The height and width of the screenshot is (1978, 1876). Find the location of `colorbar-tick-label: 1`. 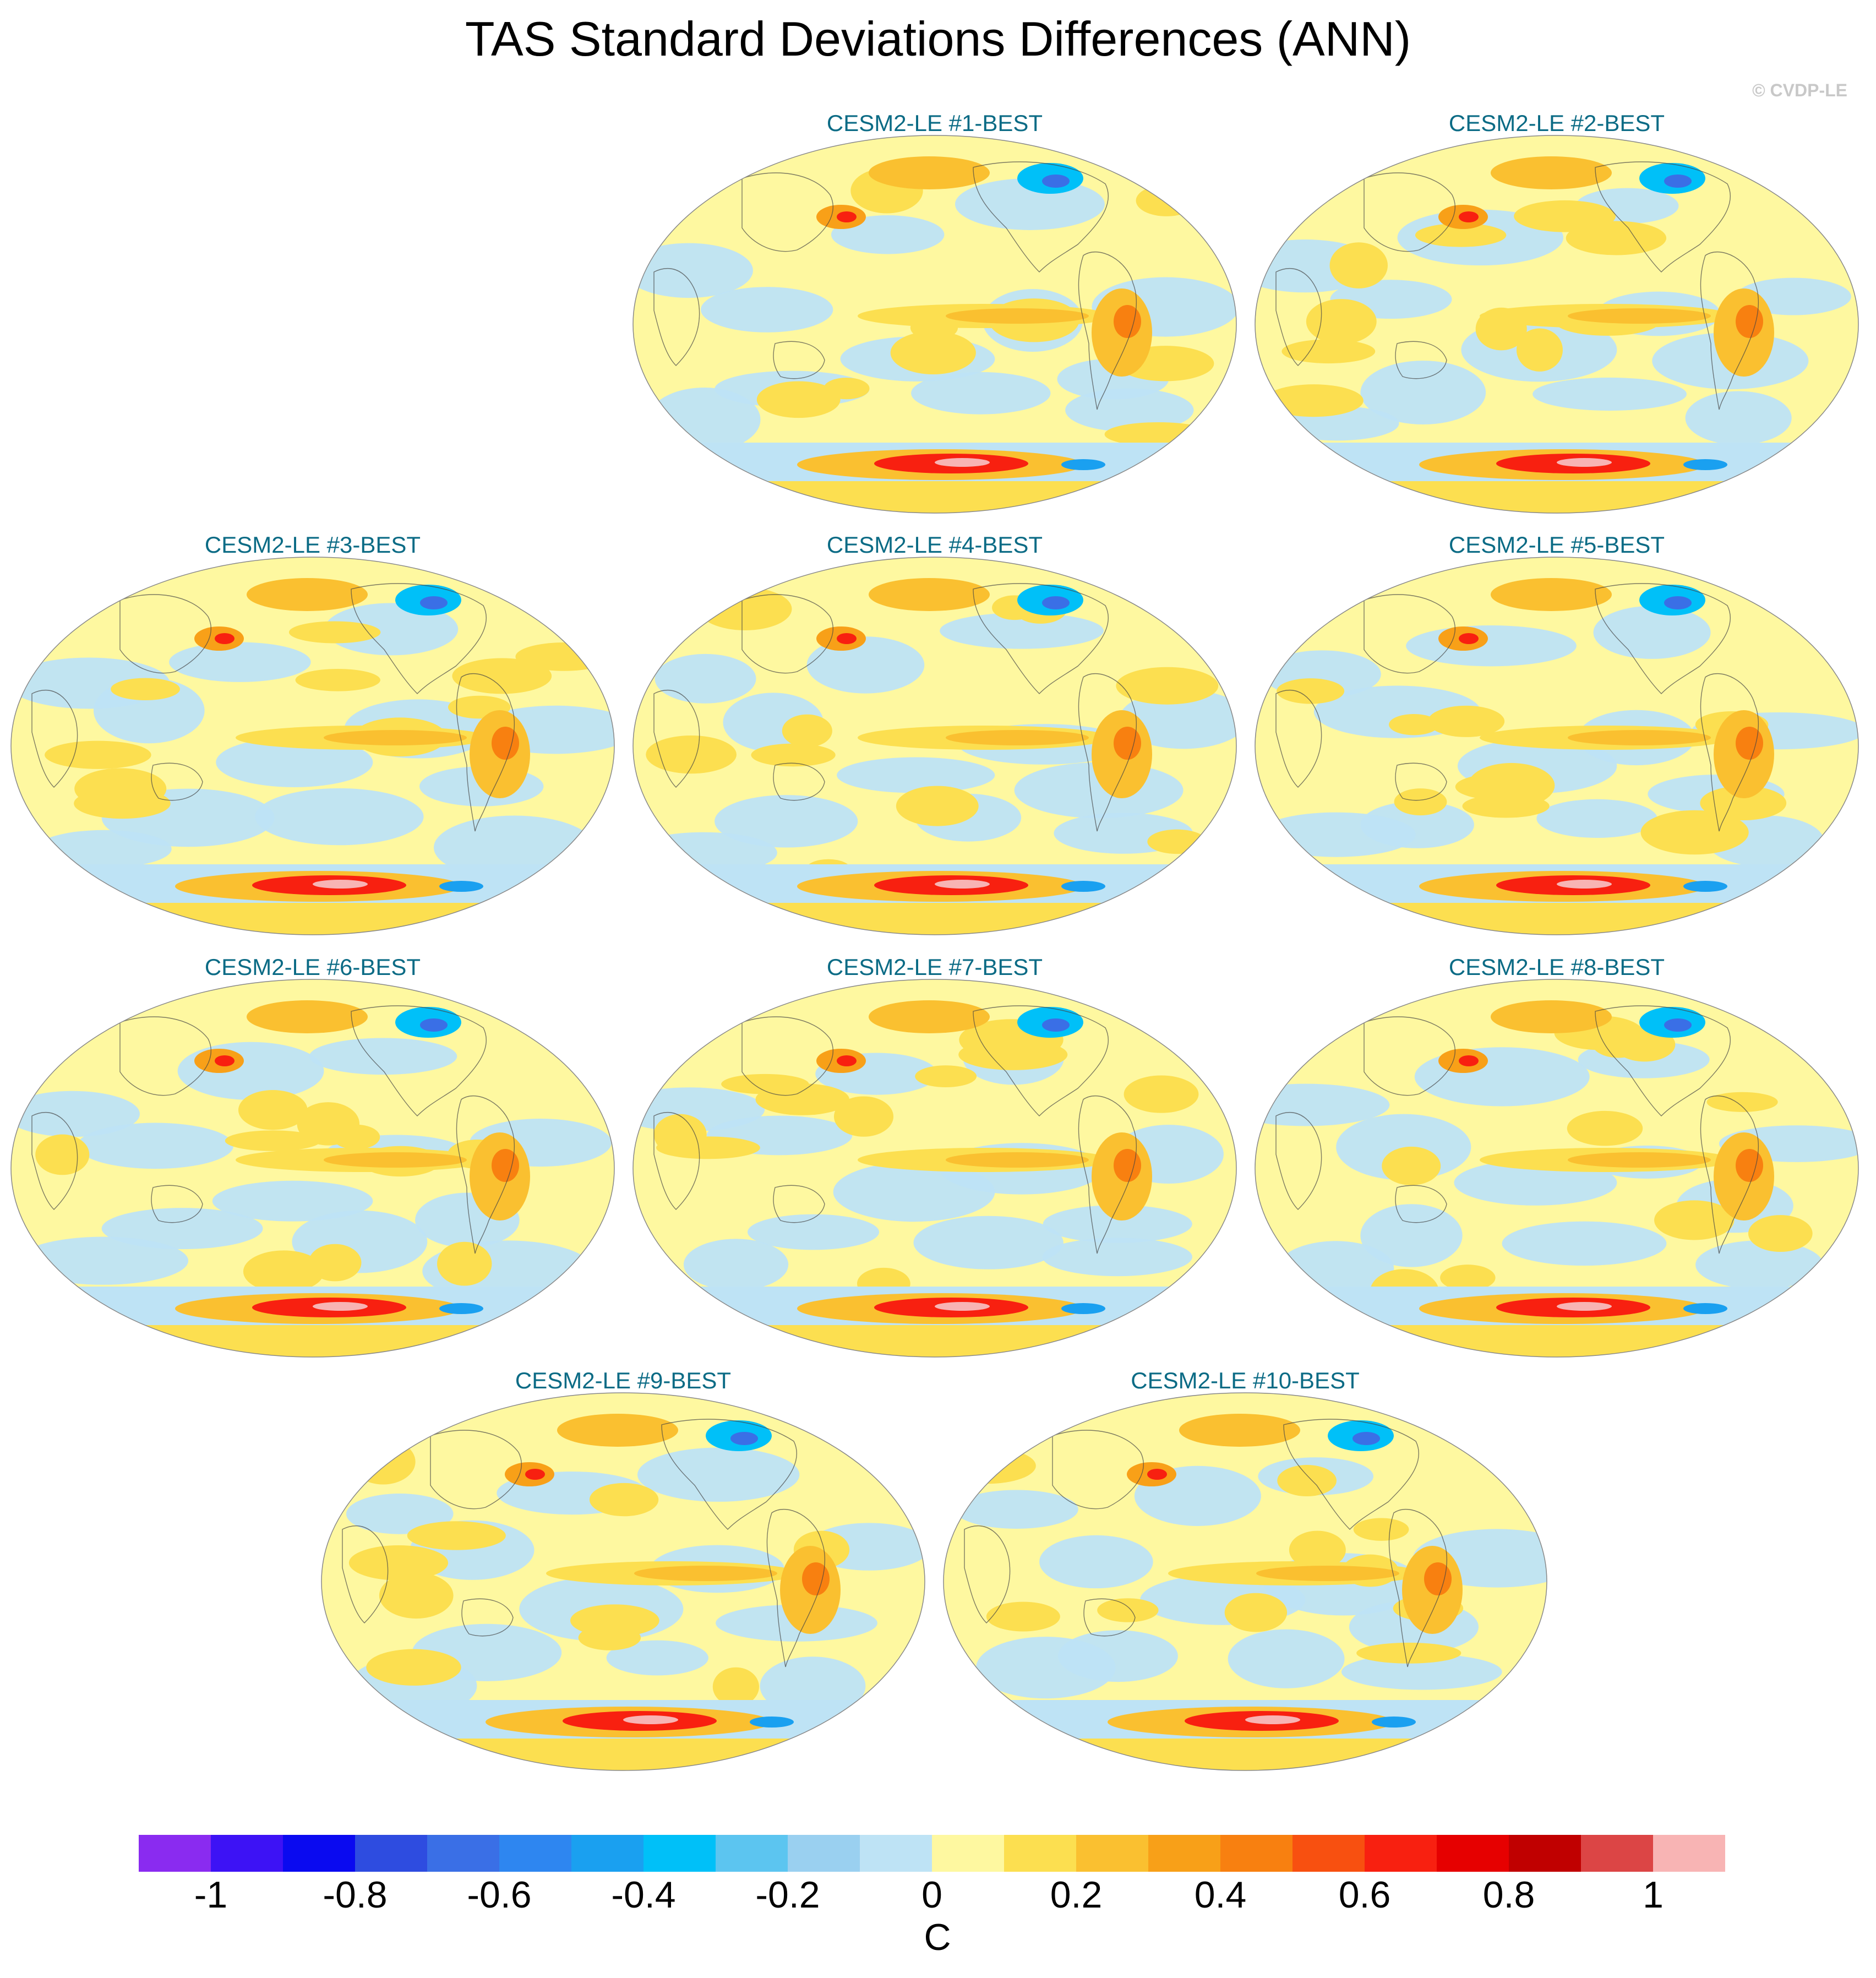

colorbar-tick-label: 1 is located at coordinates (1654, 1895).